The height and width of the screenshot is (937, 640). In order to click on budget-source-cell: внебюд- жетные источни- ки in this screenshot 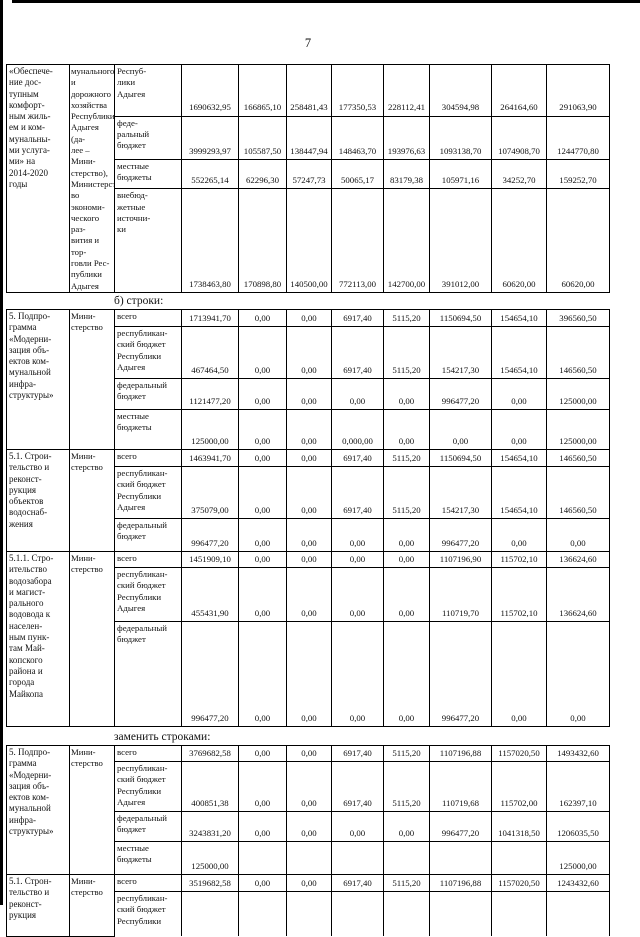, I will do `click(148, 240)`.